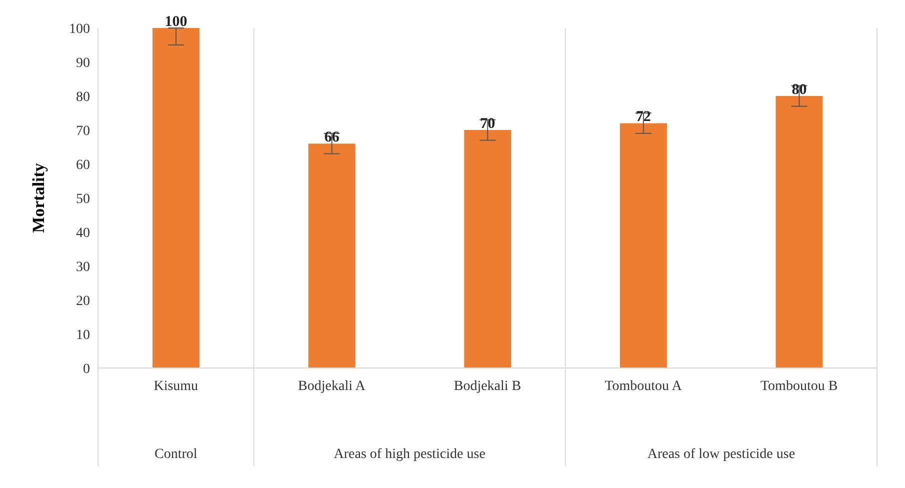 The image size is (905, 488). I want to click on y-tick-label: 100, so click(79, 29).